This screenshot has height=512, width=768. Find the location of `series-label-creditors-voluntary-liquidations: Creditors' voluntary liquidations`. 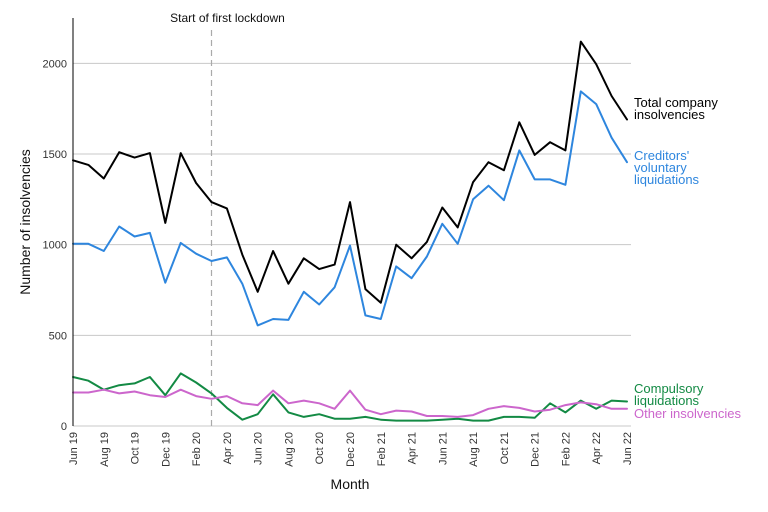

series-label-creditors-voluntary-liquidations: Creditors' voluntary liquidations is located at coordinates (667, 167).